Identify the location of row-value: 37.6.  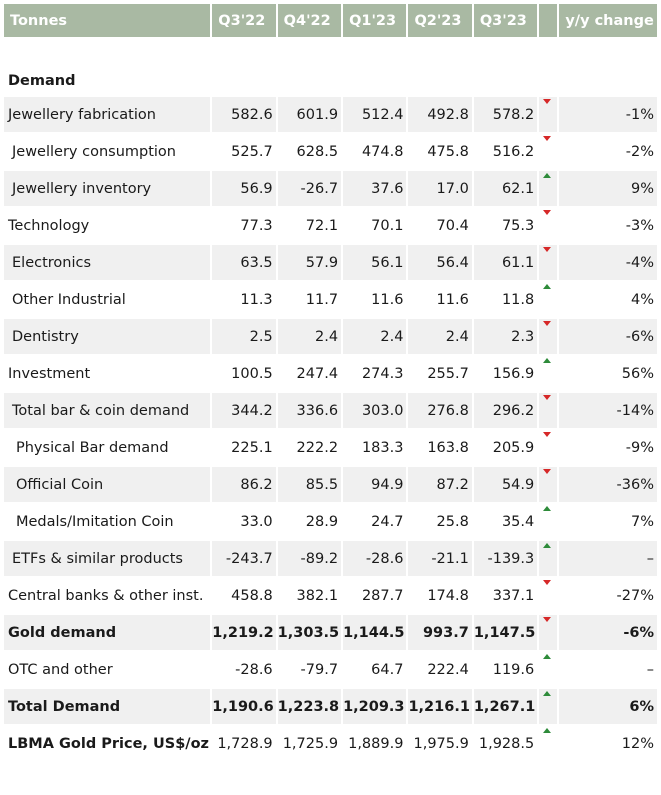
(375, 188).